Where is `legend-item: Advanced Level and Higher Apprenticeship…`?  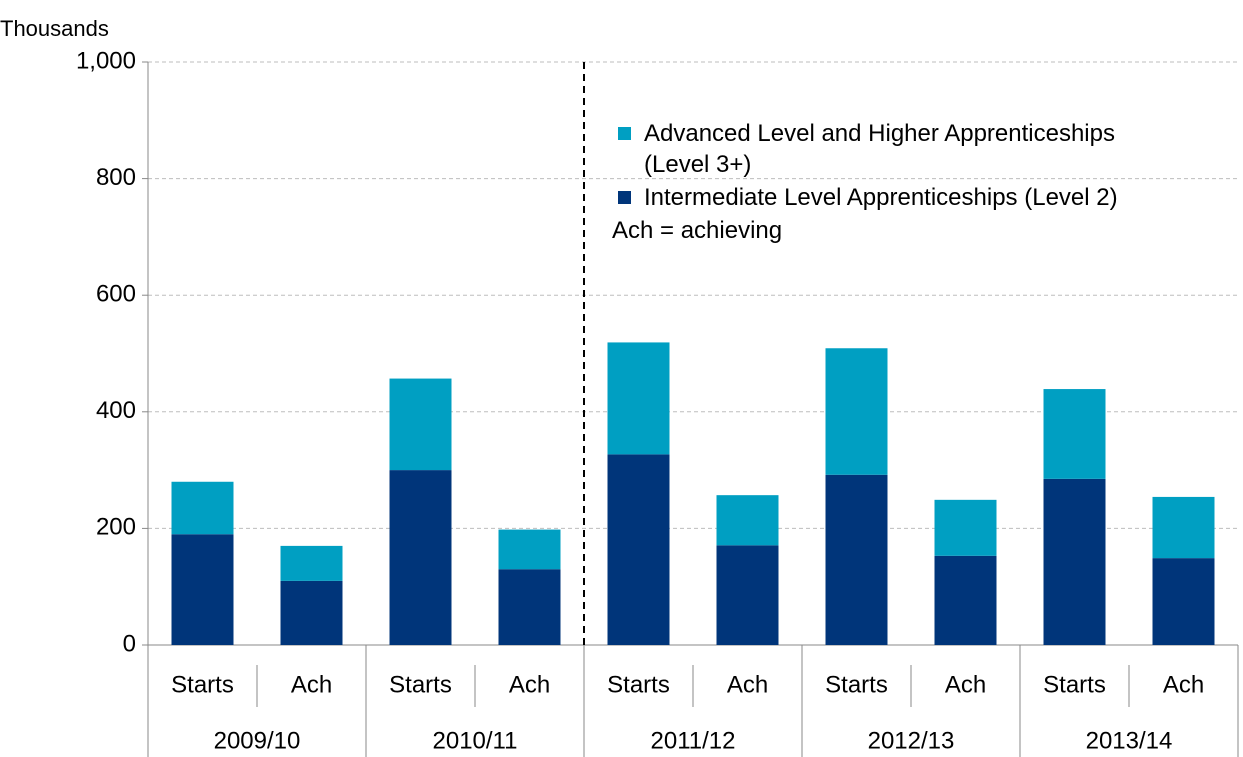
legend-item: Advanced Level and Higher Apprenticeship… is located at coordinates (883, 149).